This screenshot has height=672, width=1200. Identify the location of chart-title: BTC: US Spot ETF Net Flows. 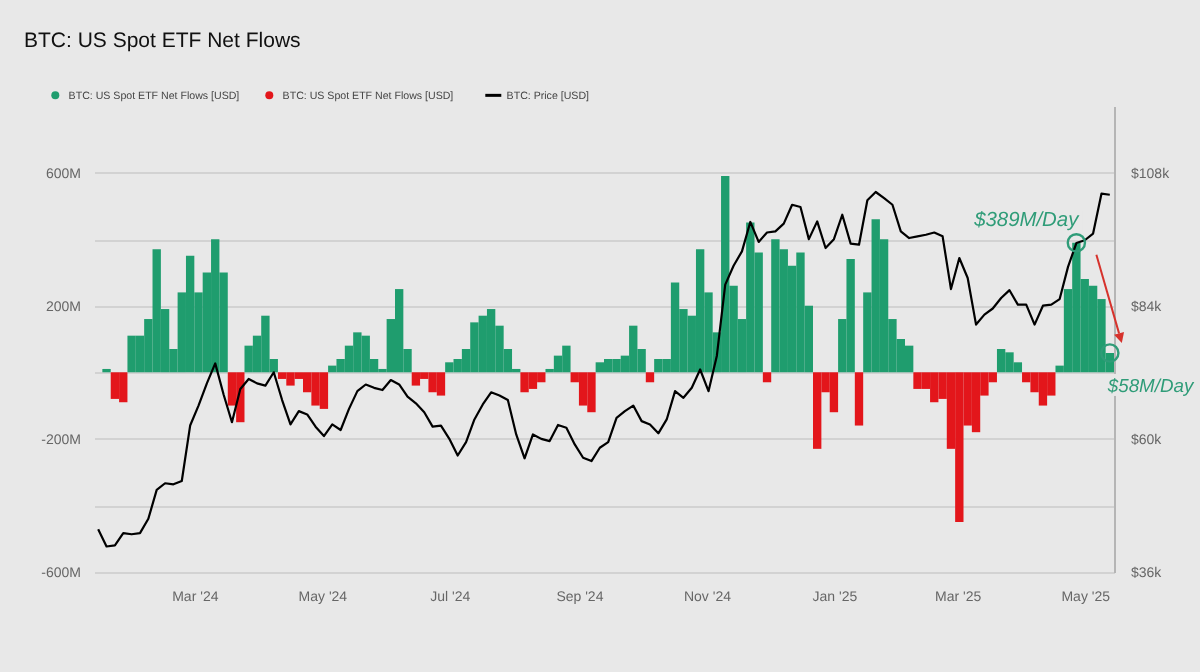
(162, 41).